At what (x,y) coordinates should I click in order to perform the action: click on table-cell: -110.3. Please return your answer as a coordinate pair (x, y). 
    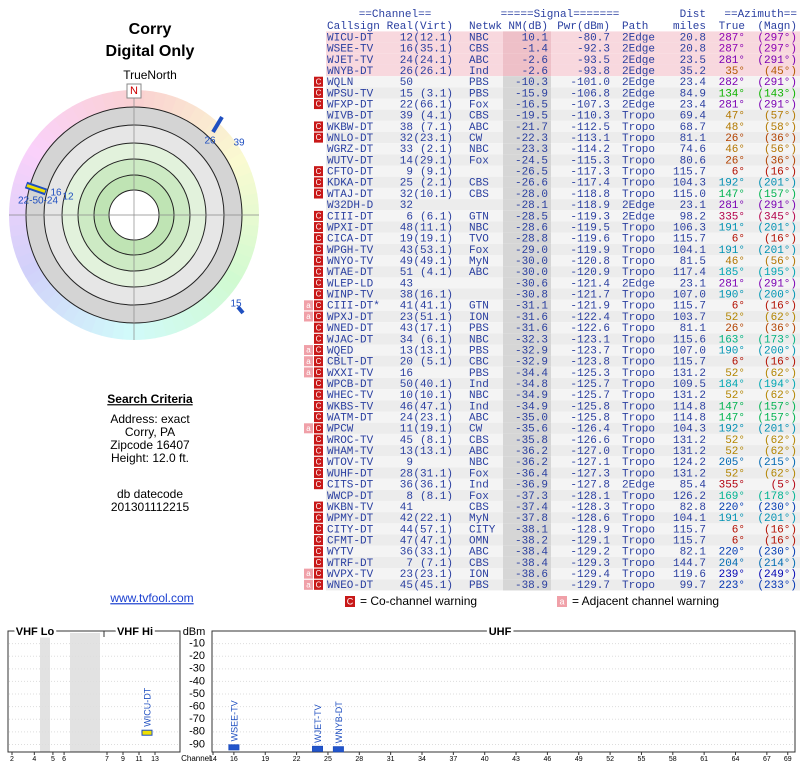
    Looking at the image, I should click on (590, 117).